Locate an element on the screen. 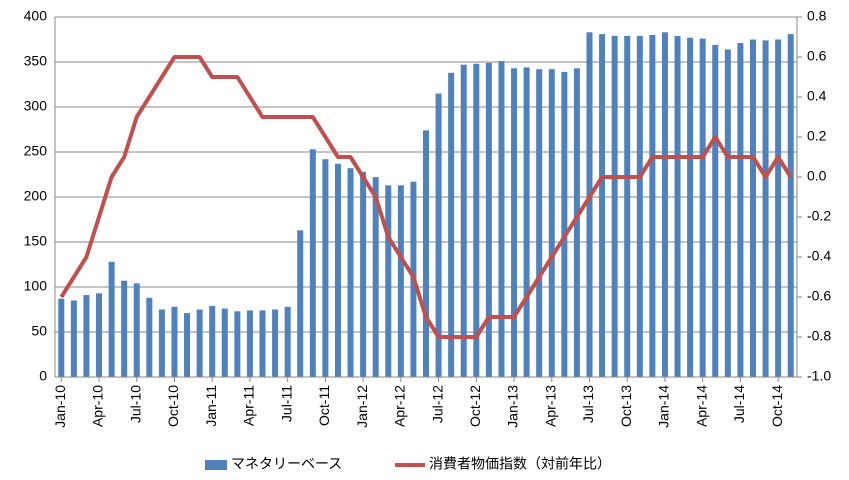 This screenshot has height=480, width=849. x-tick-label: Oct-10 is located at coordinates (173, 406).